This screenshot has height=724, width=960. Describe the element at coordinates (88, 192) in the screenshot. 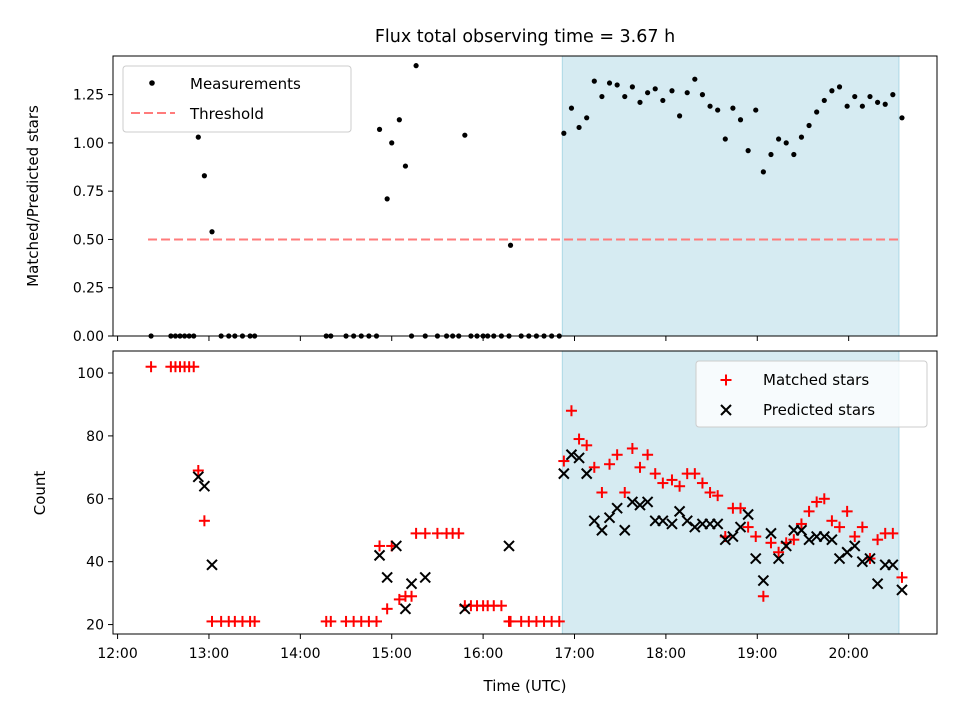

I see `top-y-tick-label: 0.75` at that location.